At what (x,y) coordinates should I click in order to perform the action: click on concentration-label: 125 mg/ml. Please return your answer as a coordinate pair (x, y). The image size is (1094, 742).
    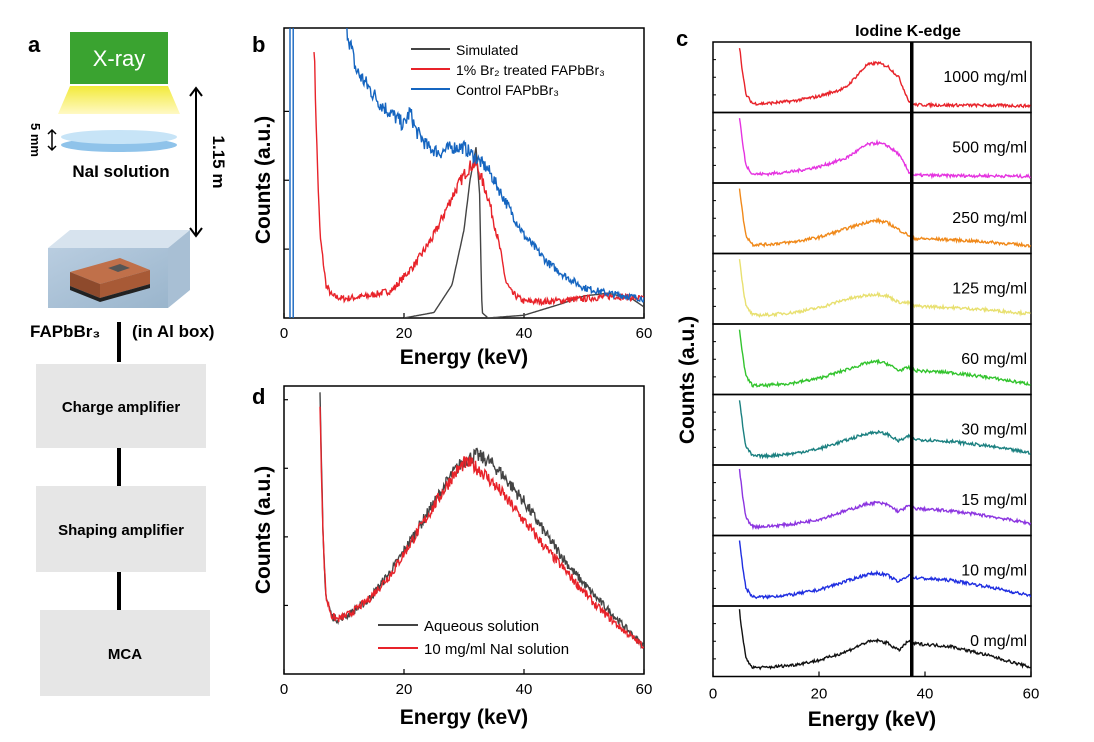
    Looking at the image, I should click on (989, 289).